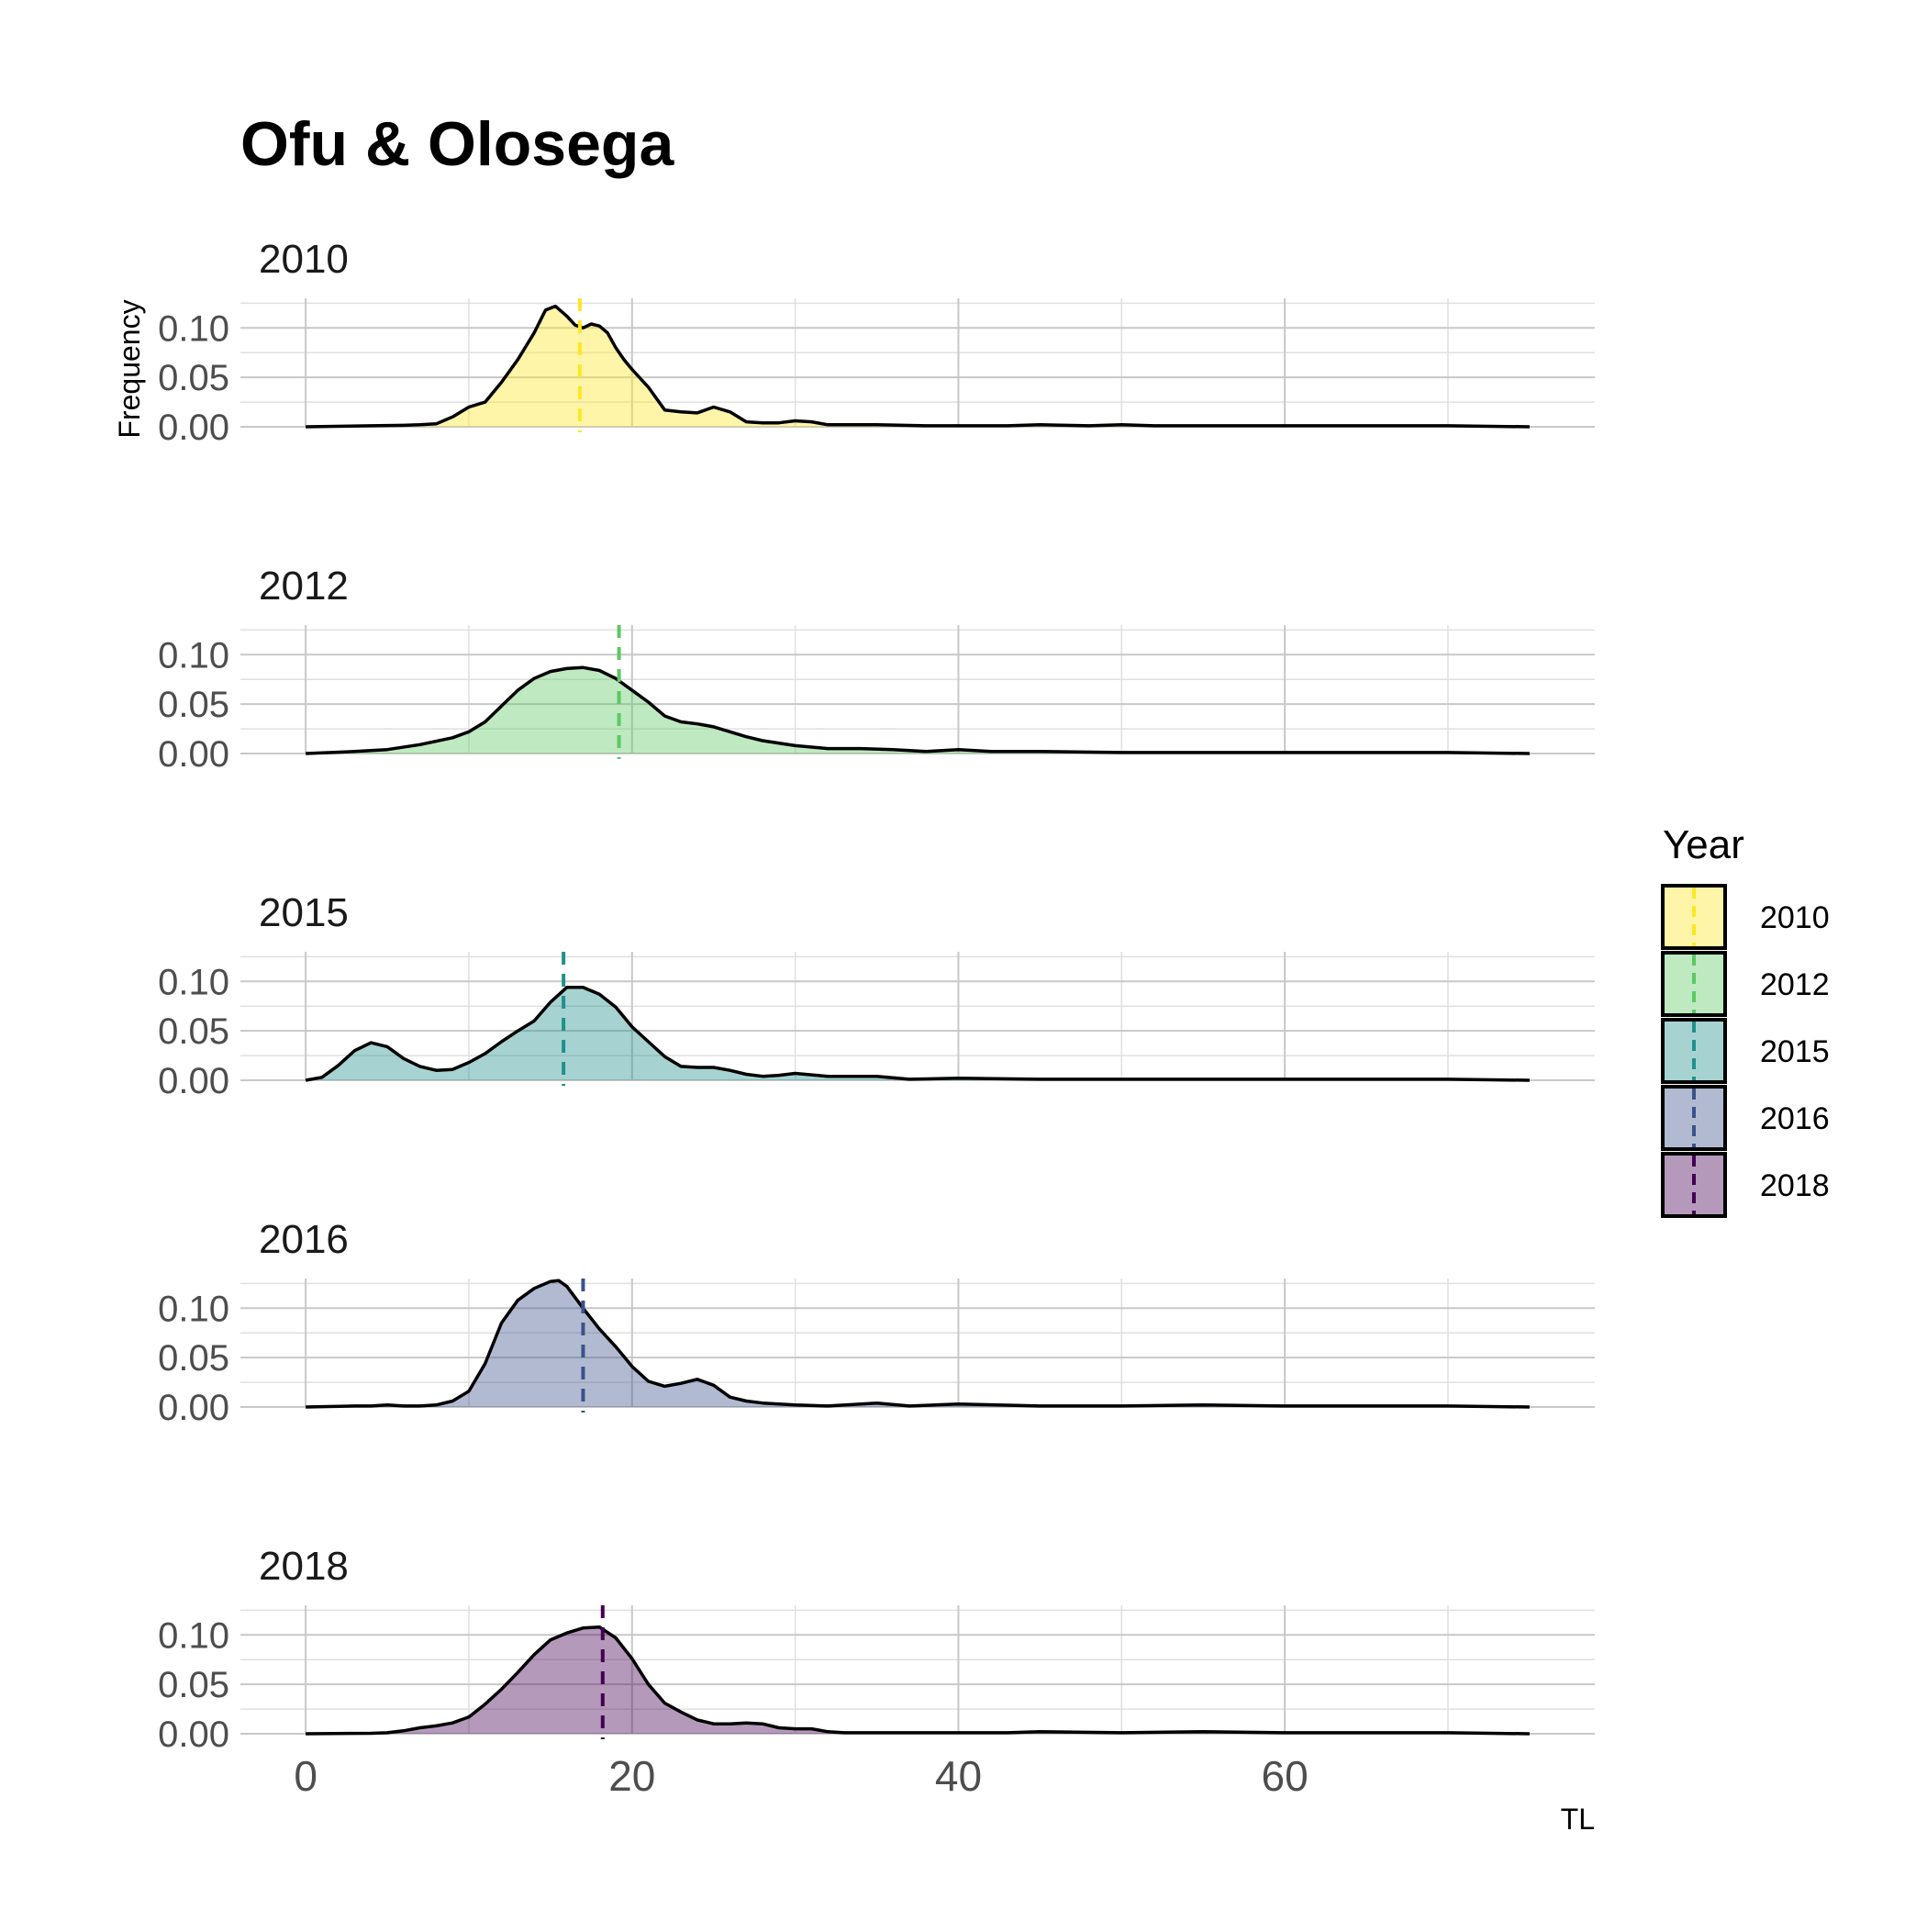 This screenshot has width=1927, height=1932. Describe the element at coordinates (1795, 1185) in the screenshot. I see `legend-label: 2018` at that location.